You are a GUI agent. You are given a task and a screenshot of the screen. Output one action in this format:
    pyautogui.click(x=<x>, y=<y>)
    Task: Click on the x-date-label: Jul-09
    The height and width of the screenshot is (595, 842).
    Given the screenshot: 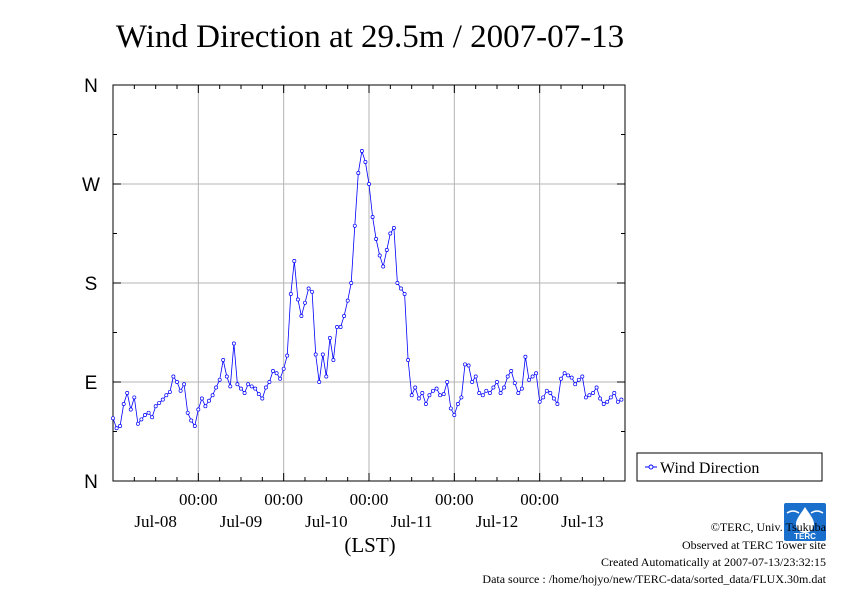 What is the action you would take?
    pyautogui.click(x=241, y=521)
    